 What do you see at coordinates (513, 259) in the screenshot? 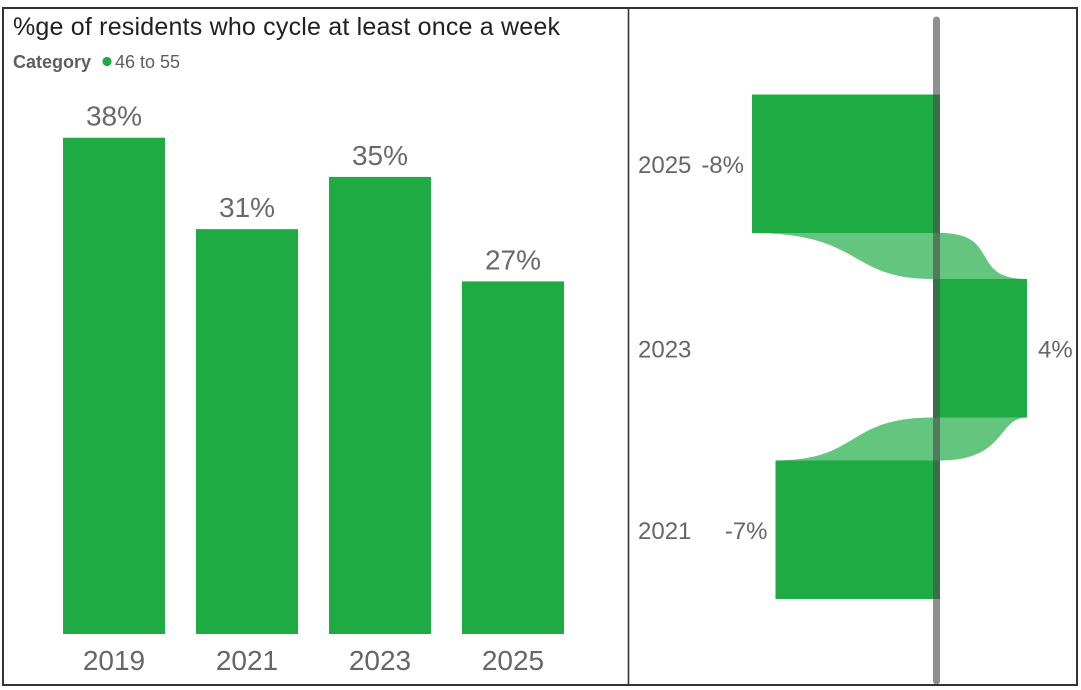
I see `data-label-2025: 27%` at bounding box center [513, 259].